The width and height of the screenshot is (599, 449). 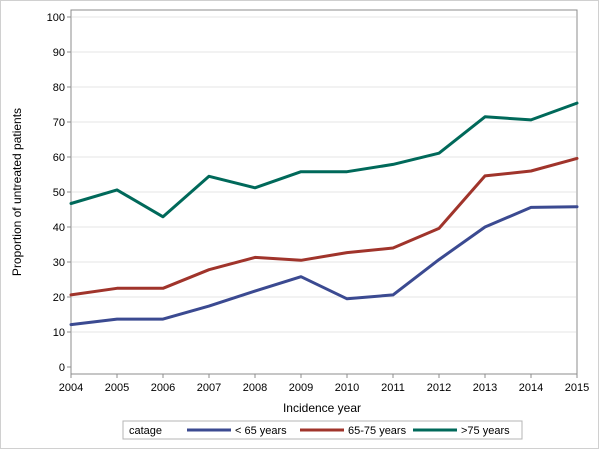 I want to click on y-tick-label: 20, so click(x=59, y=298).